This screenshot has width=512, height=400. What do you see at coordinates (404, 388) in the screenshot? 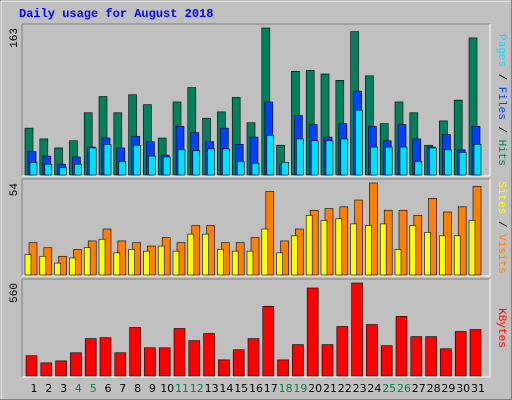
I see `x-tick-label: 26` at bounding box center [404, 388].